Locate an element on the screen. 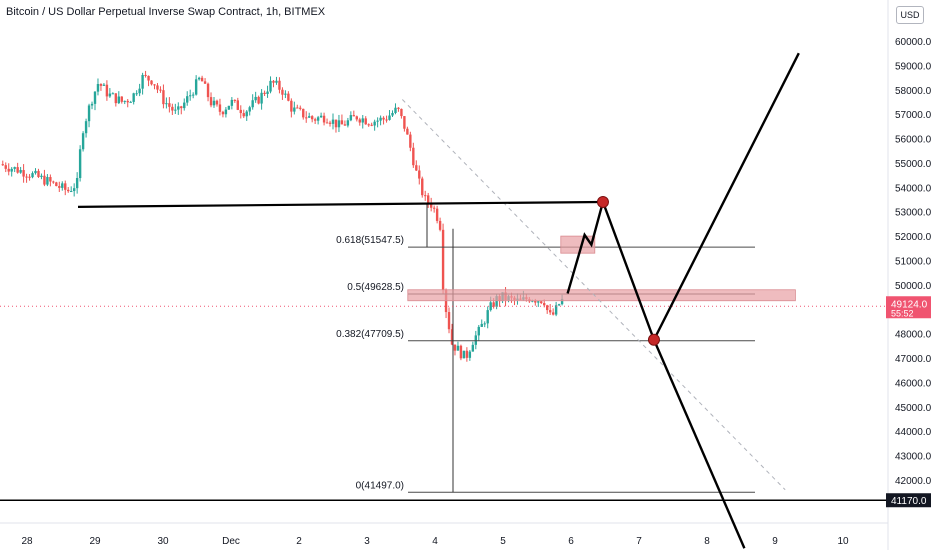 The height and width of the screenshot is (550, 932). y-tick-label: 58000.0 is located at coordinates (913, 91).